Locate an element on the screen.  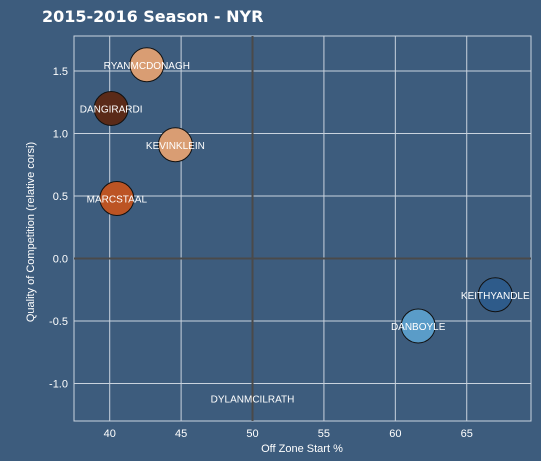
y-tick-label-1: -0.5 is located at coordinates (58, 322).